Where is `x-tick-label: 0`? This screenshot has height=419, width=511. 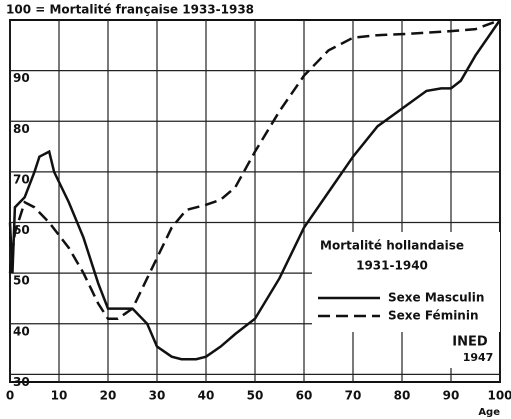
x-tick-label: 0 is located at coordinates (10, 396).